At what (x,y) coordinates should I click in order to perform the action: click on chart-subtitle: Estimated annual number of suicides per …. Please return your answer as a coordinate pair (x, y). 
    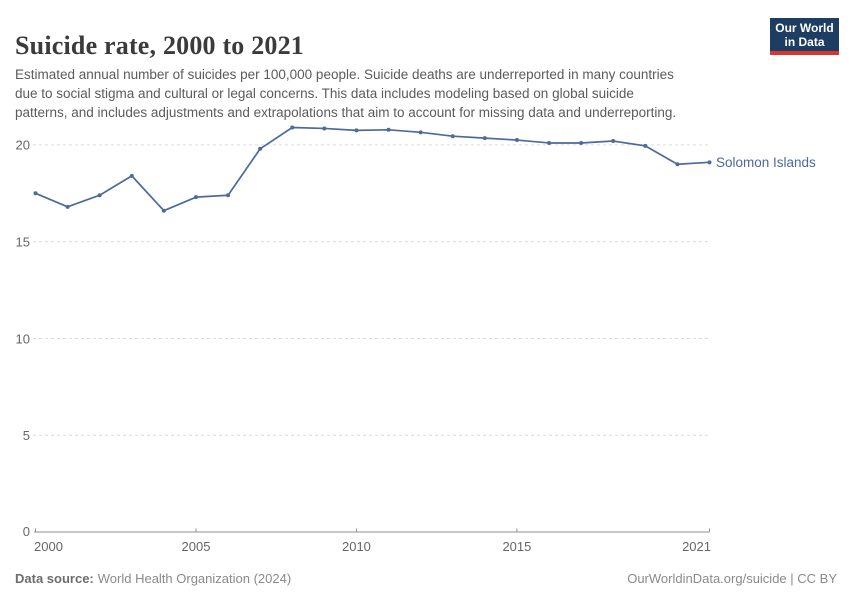
    Looking at the image, I should click on (346, 93).